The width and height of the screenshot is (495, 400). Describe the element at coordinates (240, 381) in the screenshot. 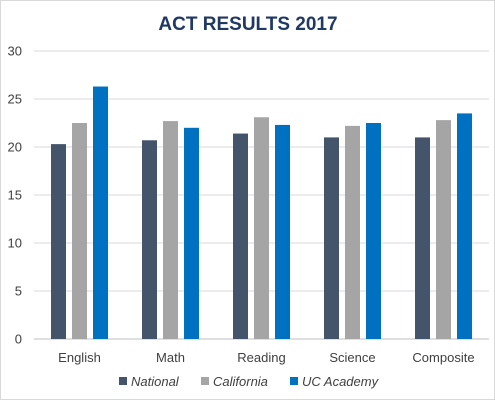

I see `legend-label: California` at that location.